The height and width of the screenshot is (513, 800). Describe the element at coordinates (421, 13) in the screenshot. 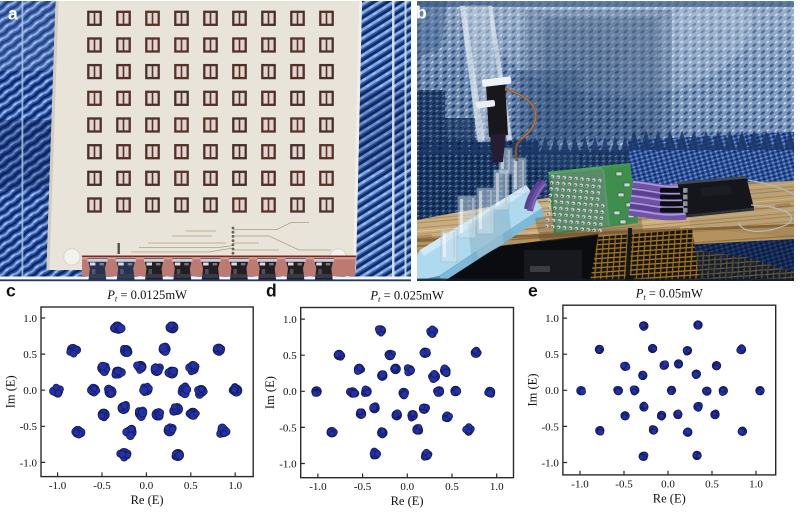

I see `svg-text: b` at that location.